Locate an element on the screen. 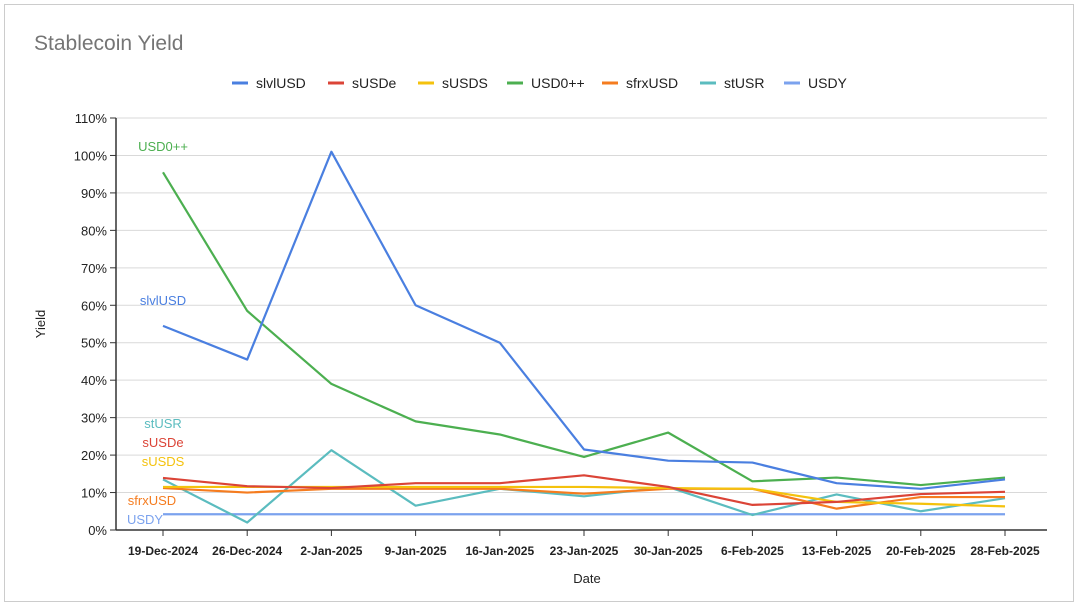 This screenshot has width=1080, height=608. y-tick-label: 110% is located at coordinates (91, 118).